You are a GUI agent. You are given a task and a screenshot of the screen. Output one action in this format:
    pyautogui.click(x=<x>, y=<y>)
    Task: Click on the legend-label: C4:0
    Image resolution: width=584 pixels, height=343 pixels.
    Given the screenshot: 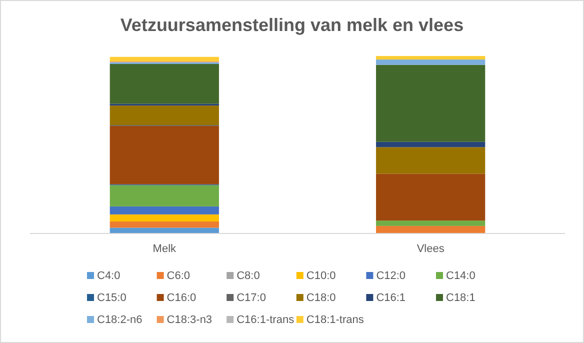 What is the action you would take?
    pyautogui.click(x=108, y=276)
    